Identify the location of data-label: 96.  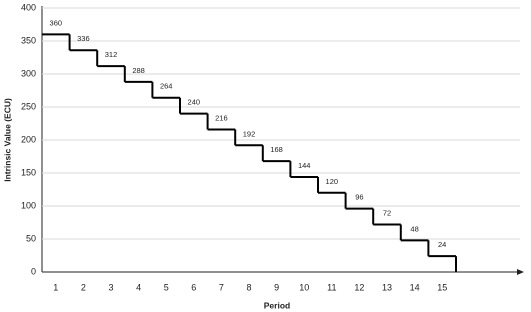
(359, 197).